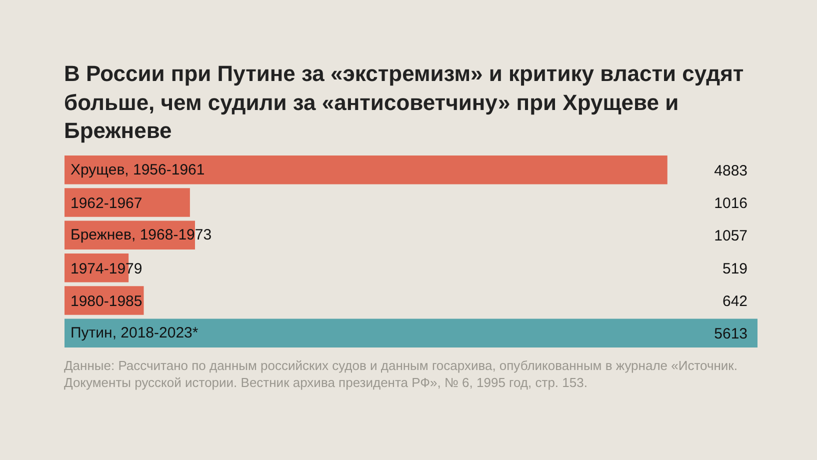 The height and width of the screenshot is (460, 817). What do you see at coordinates (401, 374) in the screenshot?
I see `text: Данные: Рассчитано по данным российских судов и данным госархива, опубликованным в журнале «Источник. Документы русской истории. Вестник архива президента РФ», № 6, 1995 год, стр. 153.` at bounding box center [401, 374].